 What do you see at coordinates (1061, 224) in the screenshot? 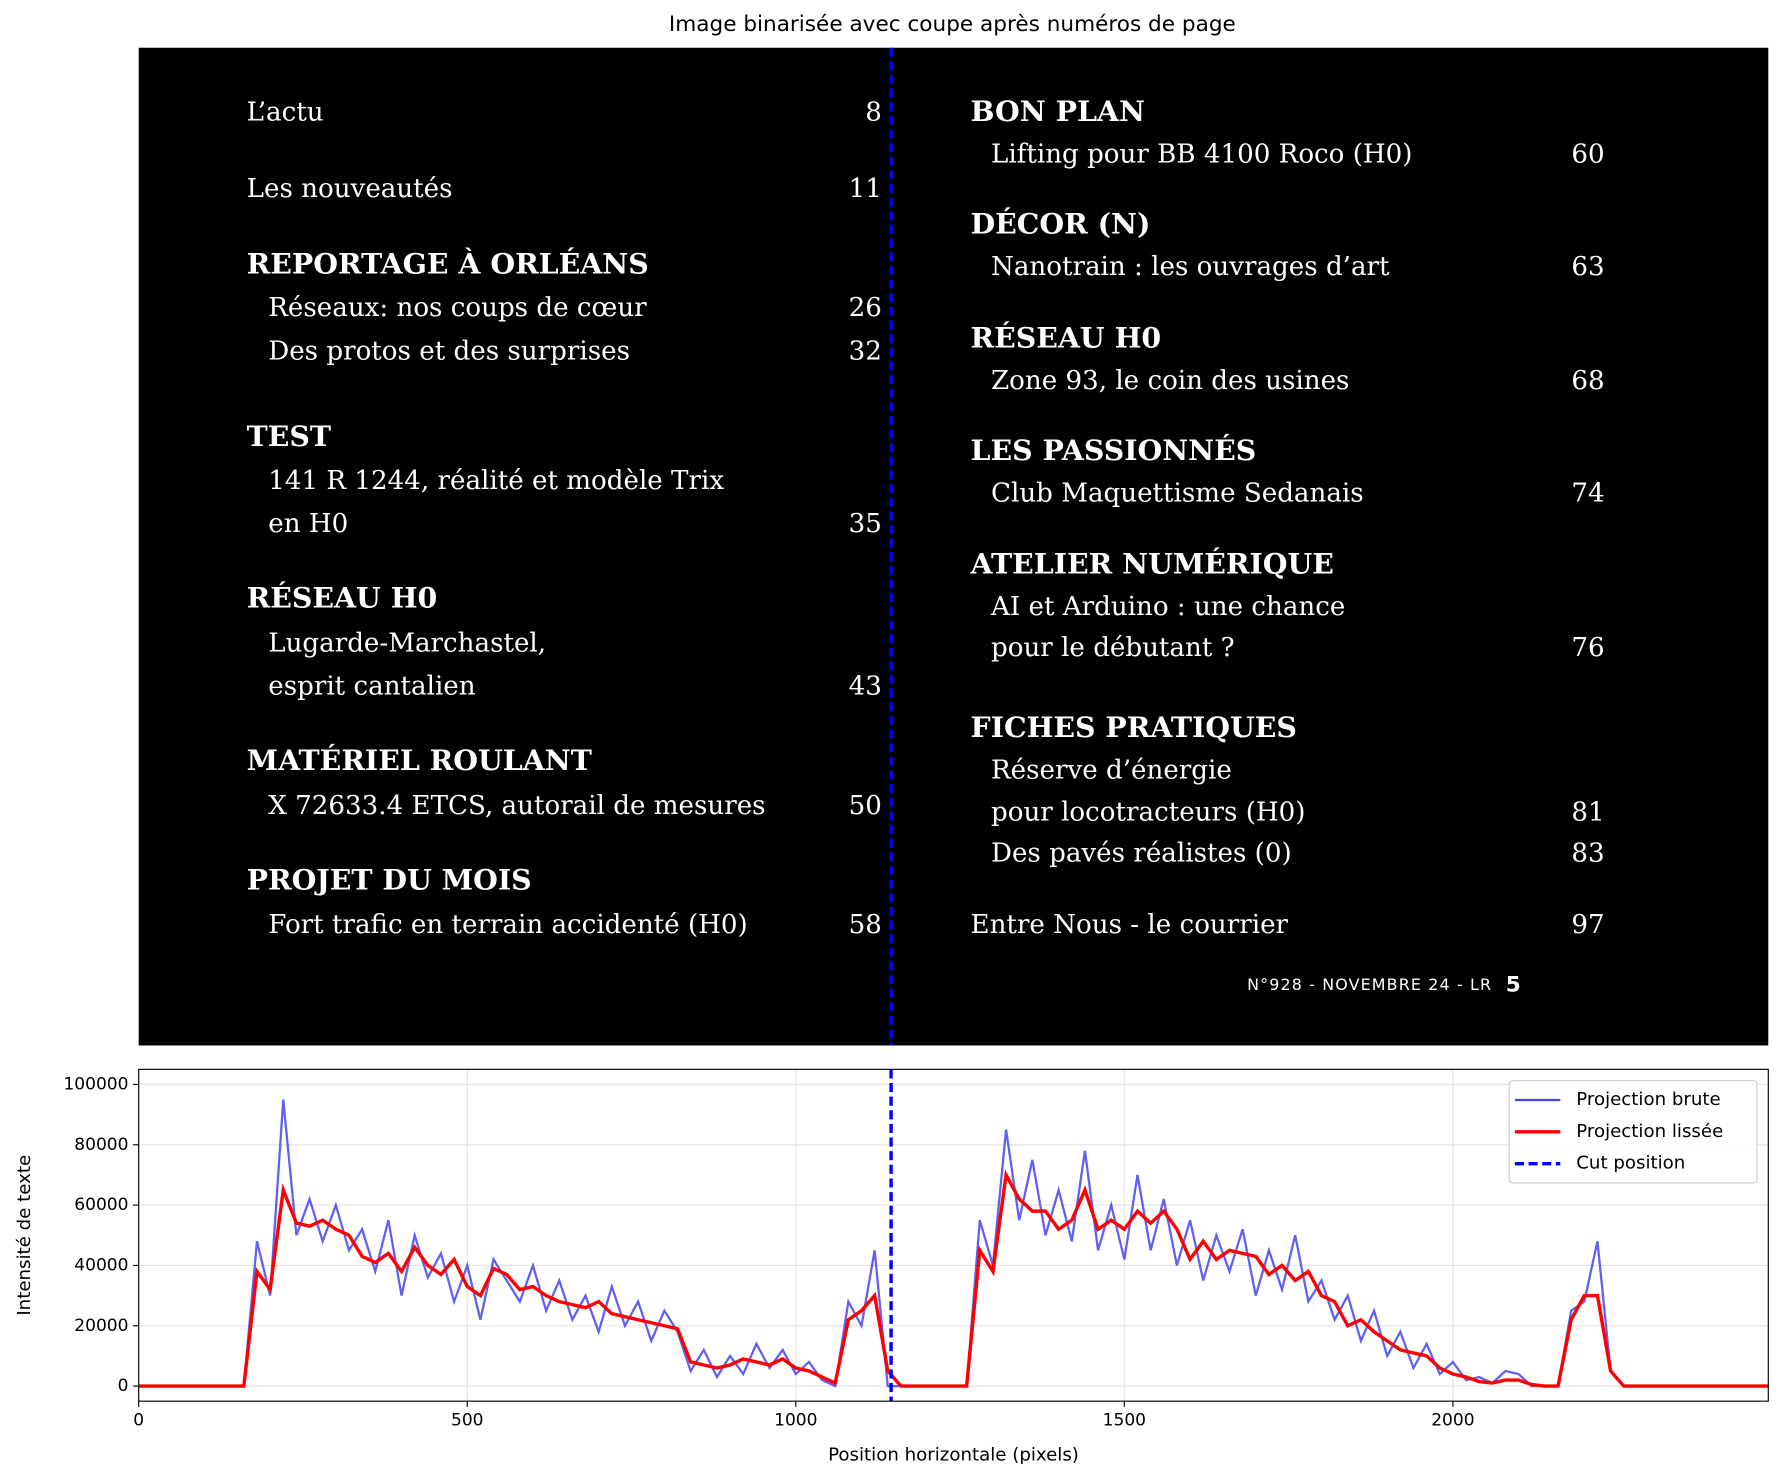
I see `toc-heading: DÉCOR (N)` at bounding box center [1061, 224].